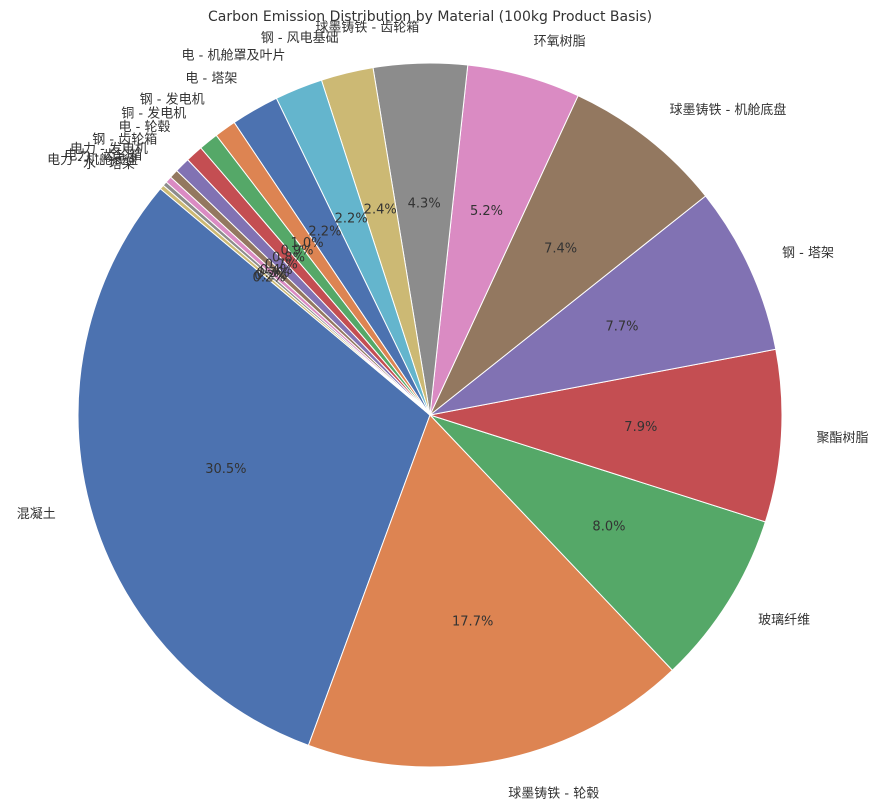 The width and height of the screenshot is (886, 812). I want to click on slice-label: 球墨铸铁 - 轮毂, so click(553, 794).